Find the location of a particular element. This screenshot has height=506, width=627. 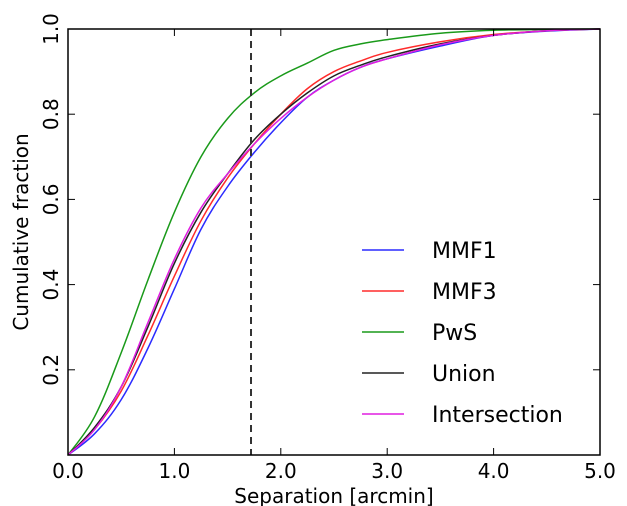

x-tick-label: 4.0 is located at coordinates (494, 471).